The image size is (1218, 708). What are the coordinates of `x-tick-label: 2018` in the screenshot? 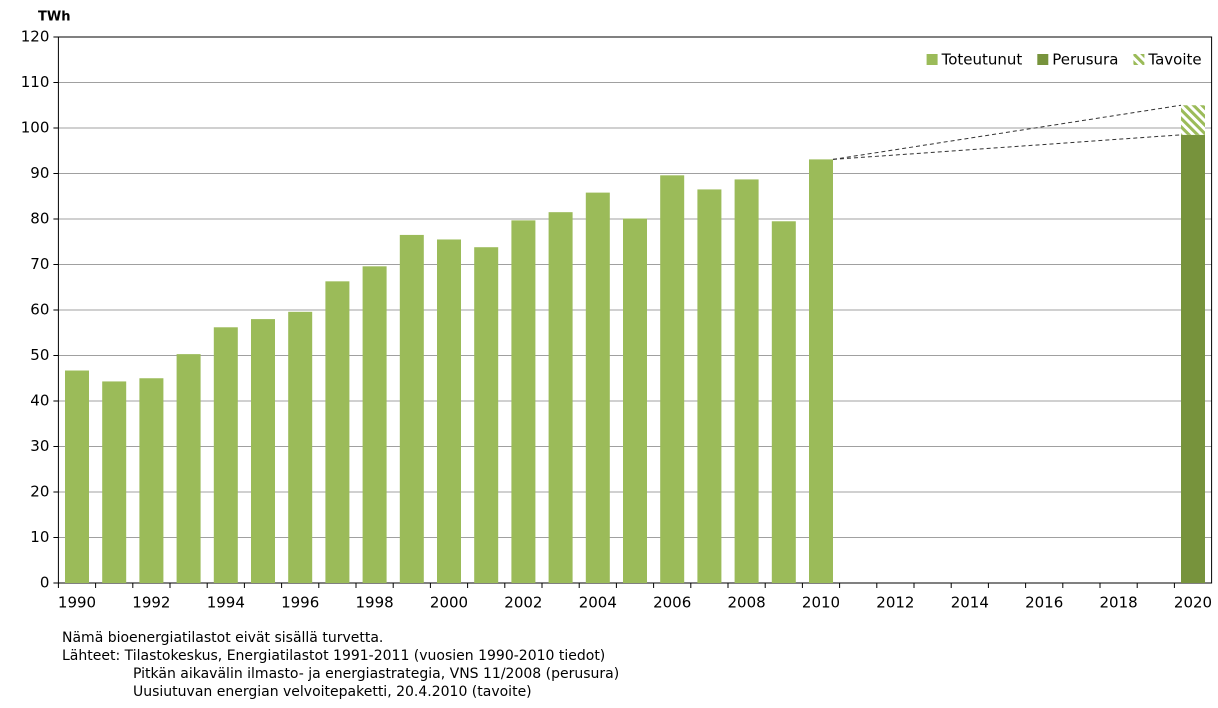 It's located at (1119, 603).